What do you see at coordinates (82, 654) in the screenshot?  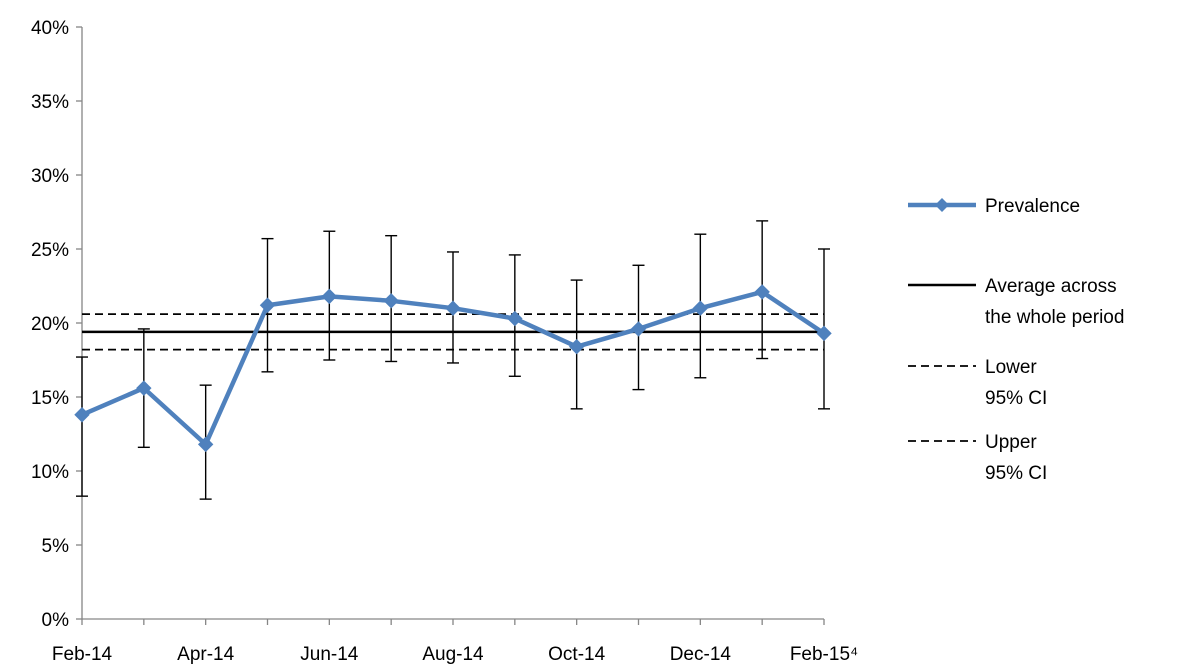 I see `x-tick-label: Feb-14` at bounding box center [82, 654].